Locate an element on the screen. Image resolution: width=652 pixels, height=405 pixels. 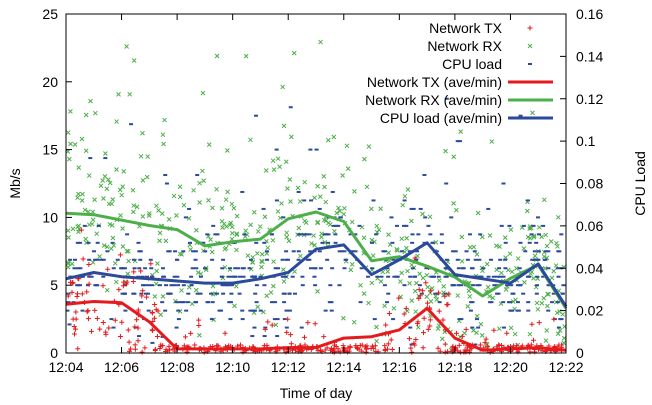
x-tick-label: 12:12 is located at coordinates (288, 367).